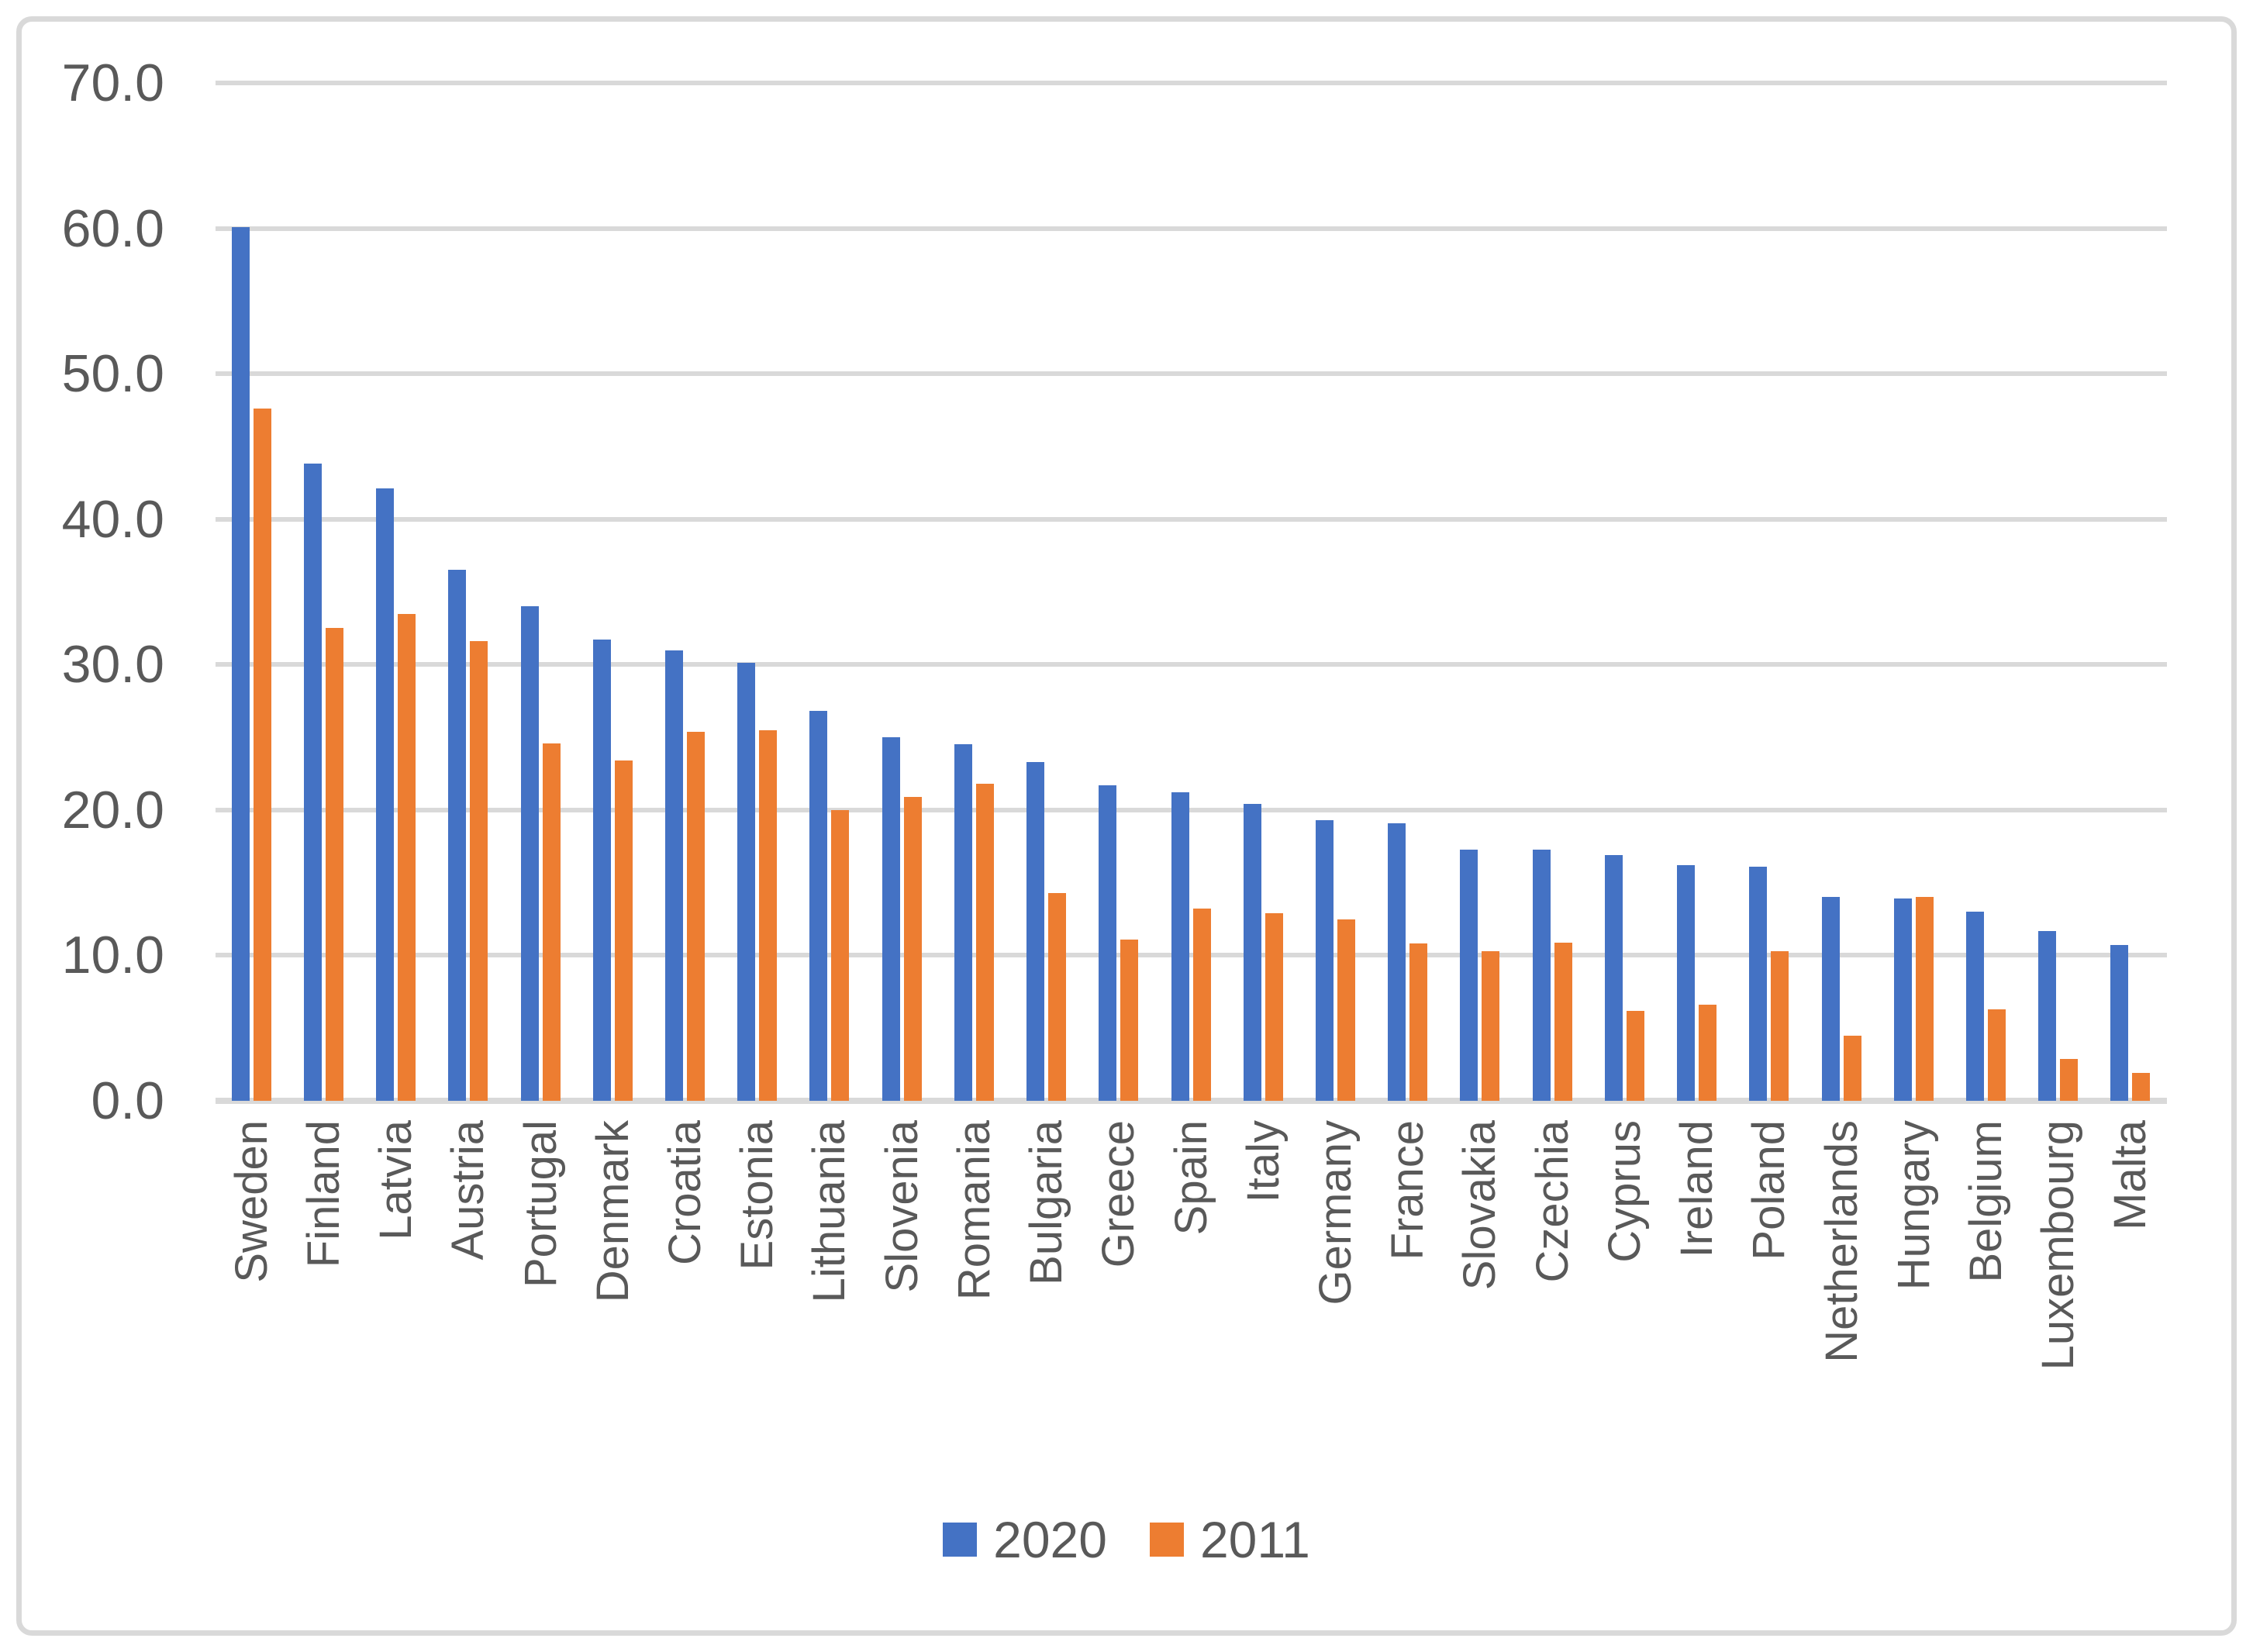 The width and height of the screenshot is (2253, 1652). I want to click on bar-2020-france, so click(1397, 962).